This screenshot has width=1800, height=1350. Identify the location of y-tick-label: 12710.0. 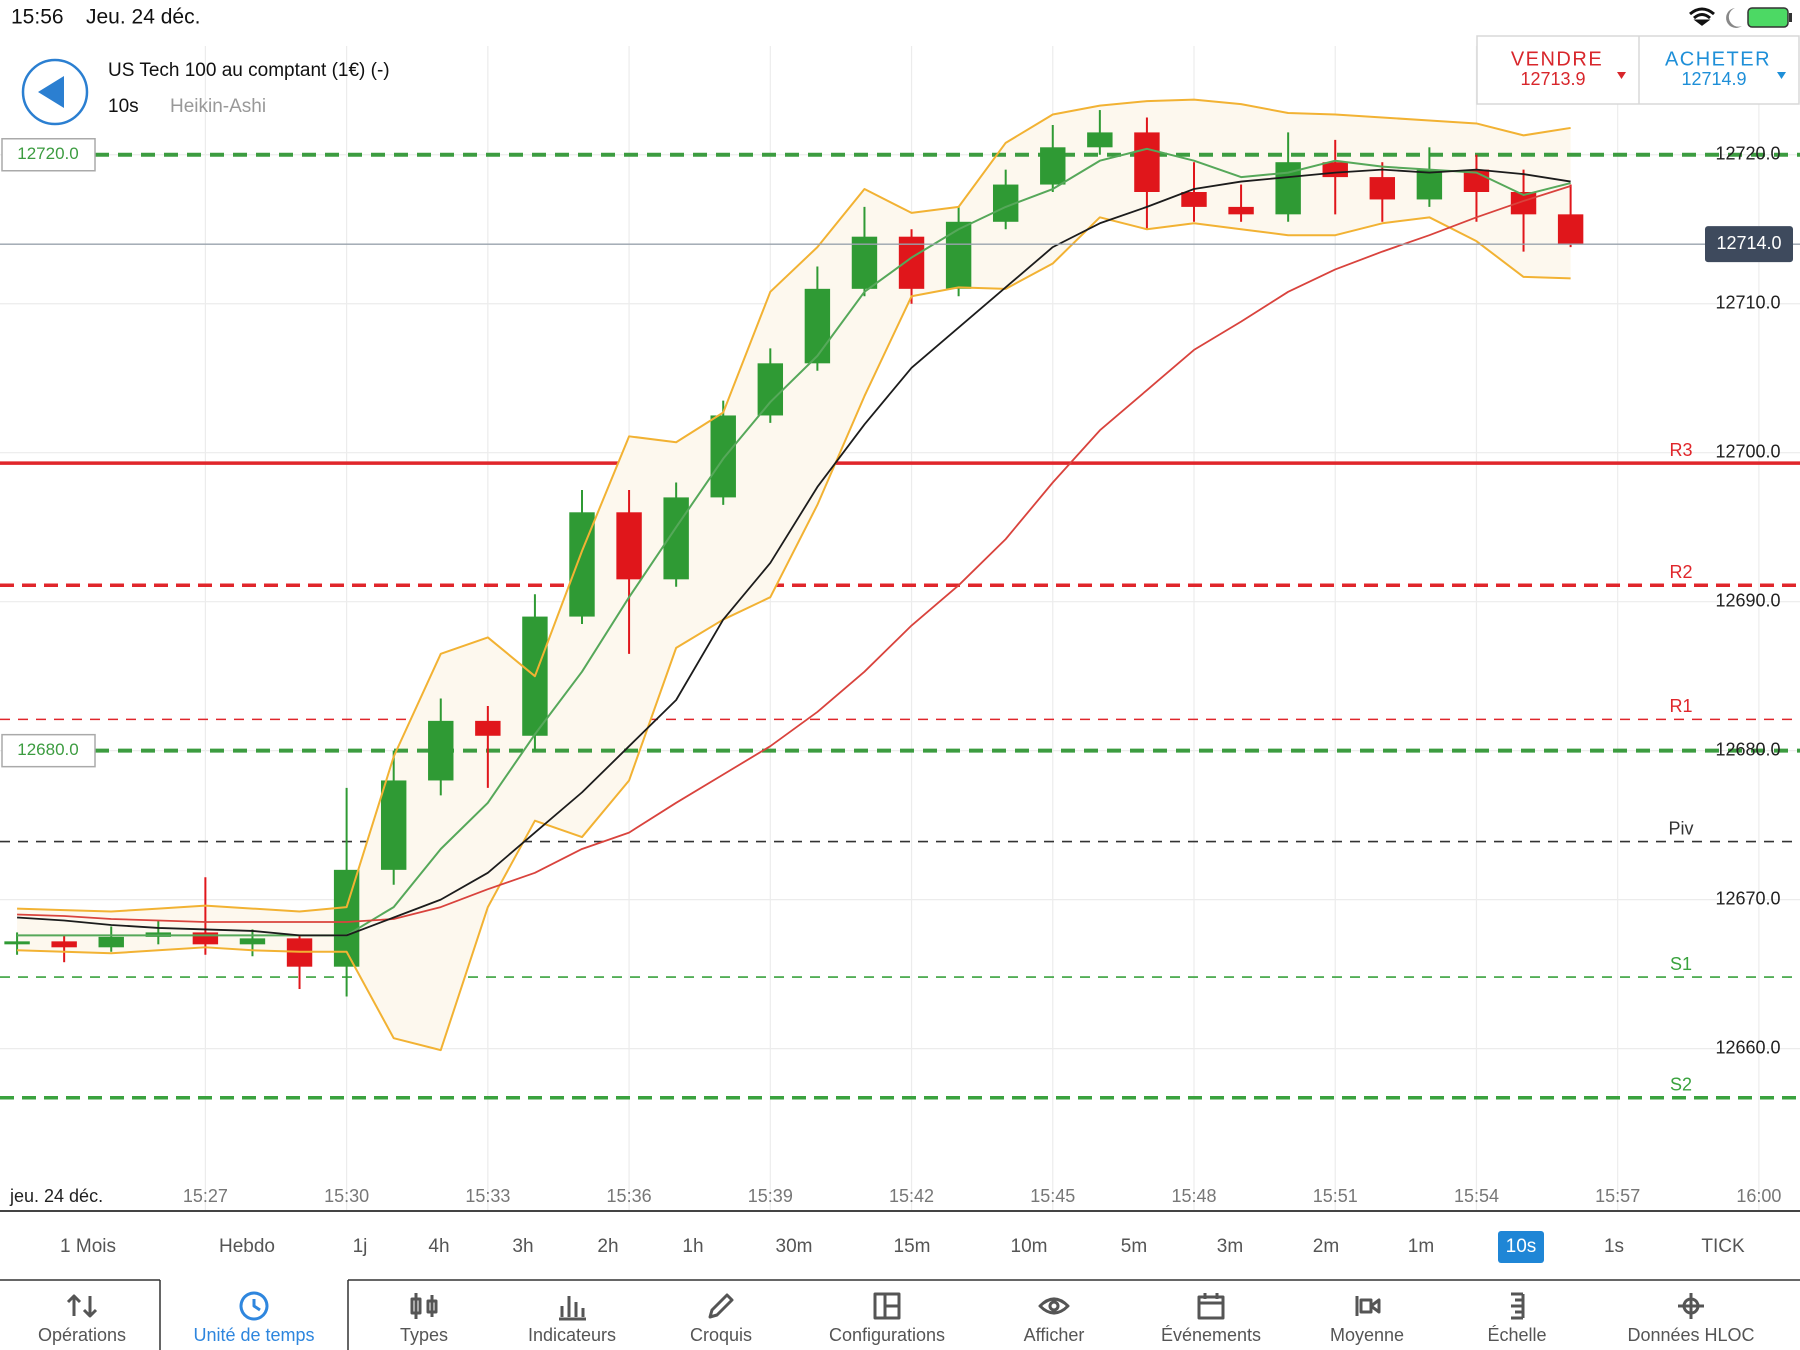
(1747, 302).